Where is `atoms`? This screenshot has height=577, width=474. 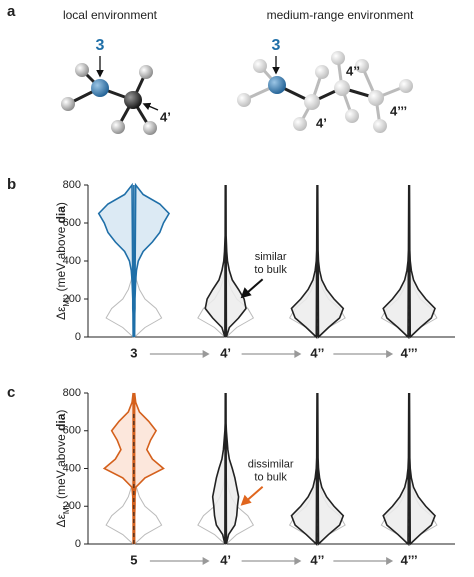 atoms is located at coordinates (325, 92).